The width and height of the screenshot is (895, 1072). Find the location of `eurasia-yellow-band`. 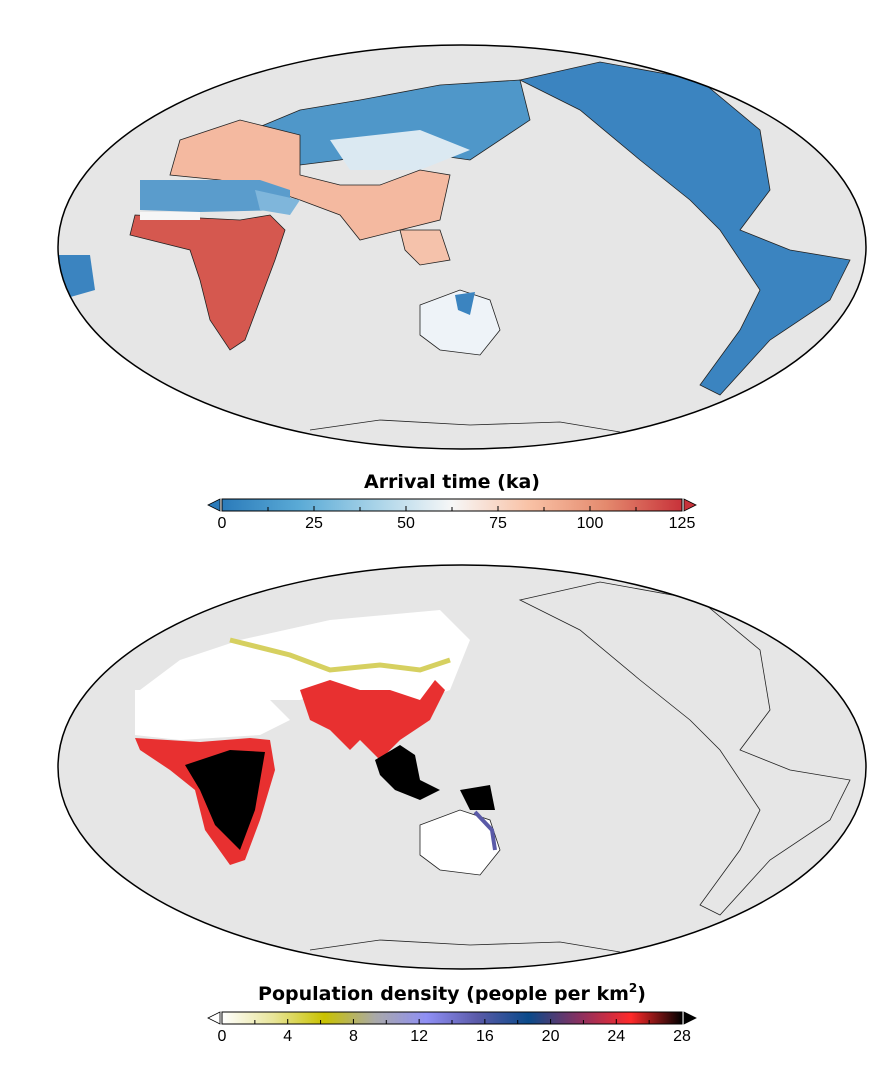

eurasia-yellow-band is located at coordinates (340, 655).